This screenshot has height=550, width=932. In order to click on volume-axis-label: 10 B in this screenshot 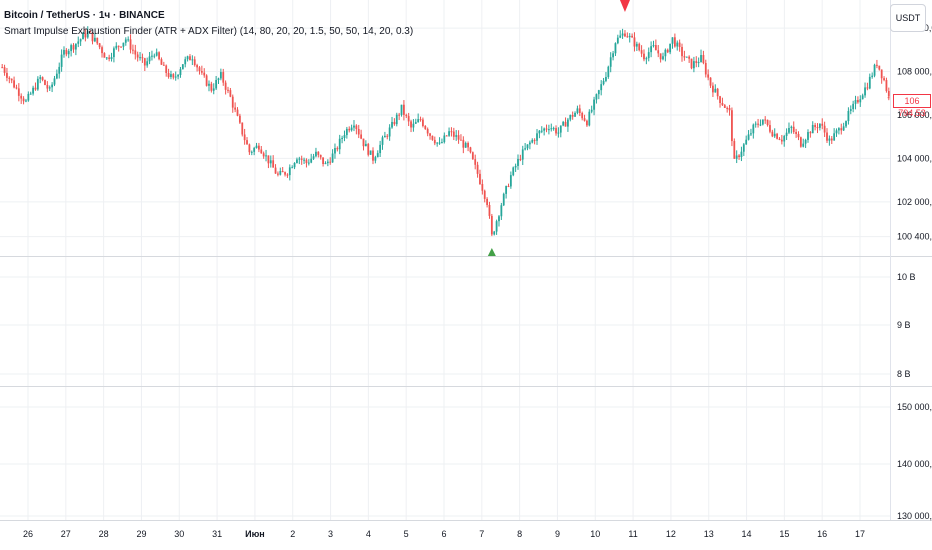, I will do `click(906, 277)`.